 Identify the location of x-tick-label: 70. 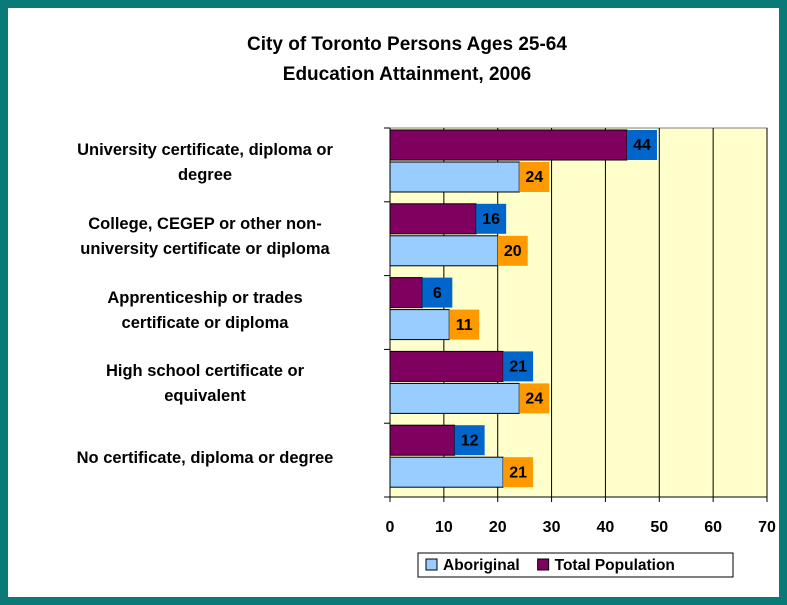
(767, 527).